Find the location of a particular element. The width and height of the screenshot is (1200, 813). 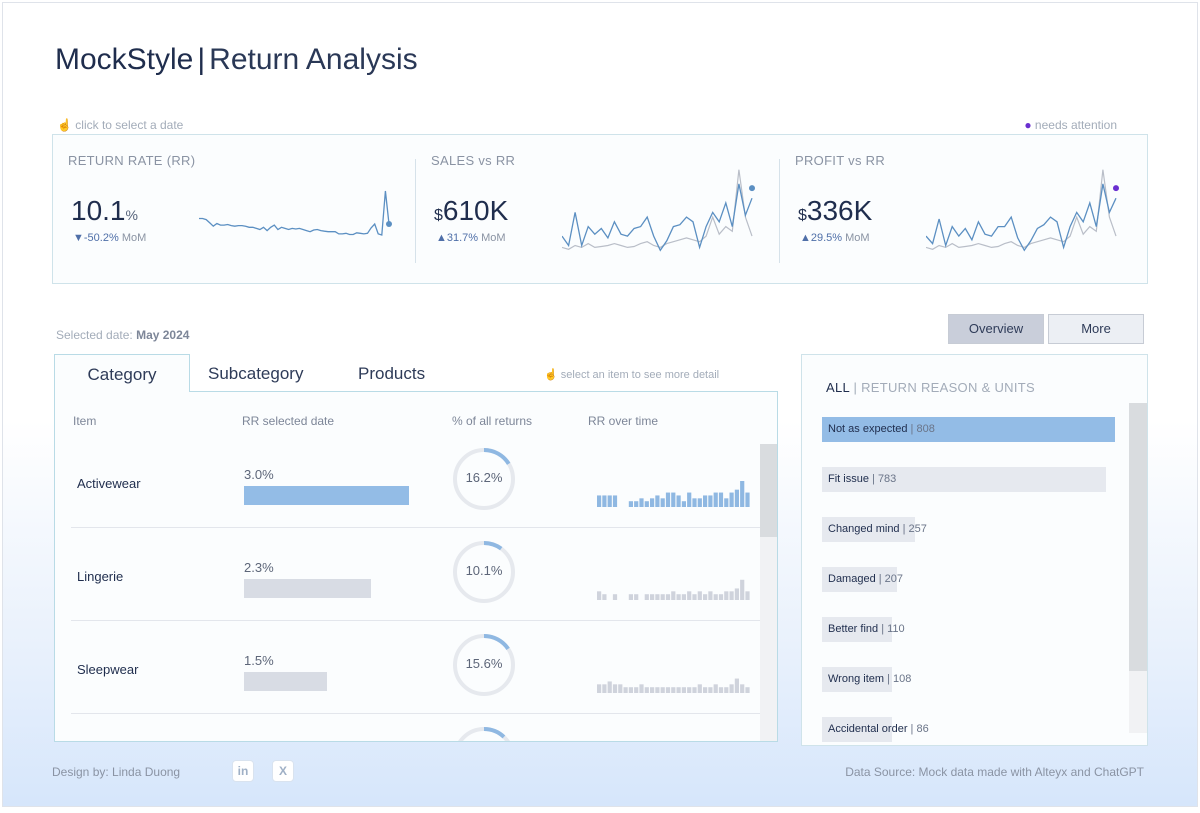

return-rate-sparkline is located at coordinates (301, 215).